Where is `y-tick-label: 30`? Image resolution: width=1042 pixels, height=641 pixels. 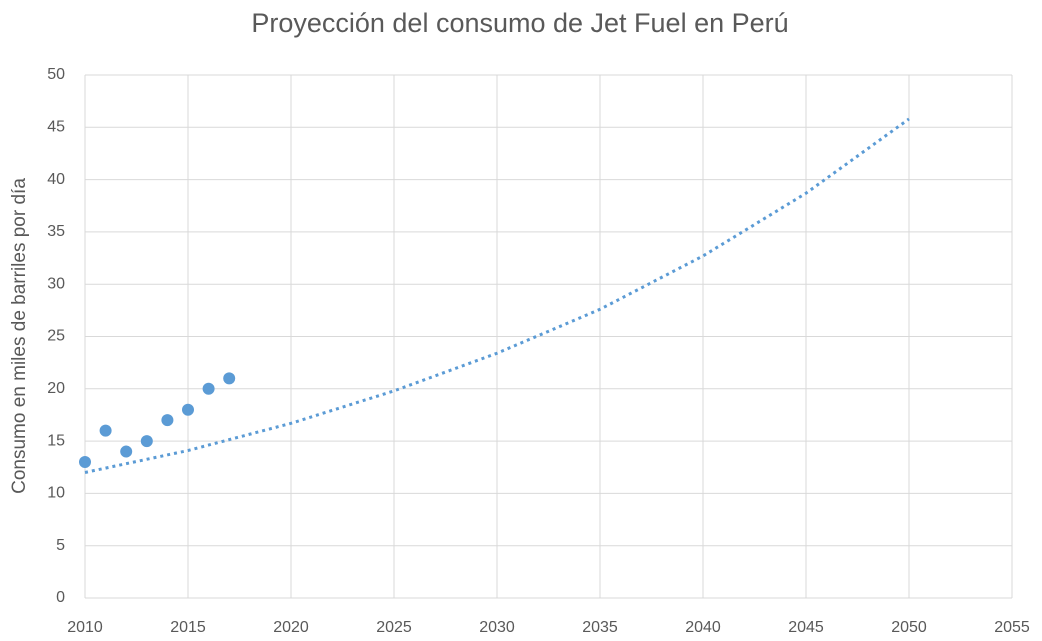 y-tick-label: 30 is located at coordinates (56, 283).